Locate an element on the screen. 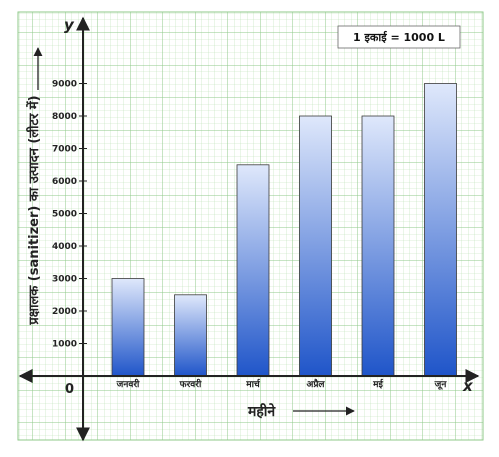 Image resolution: width=499 pixels, height=457 pixels. unit-note: 1 इकाई = 1000 L is located at coordinates (399, 37).